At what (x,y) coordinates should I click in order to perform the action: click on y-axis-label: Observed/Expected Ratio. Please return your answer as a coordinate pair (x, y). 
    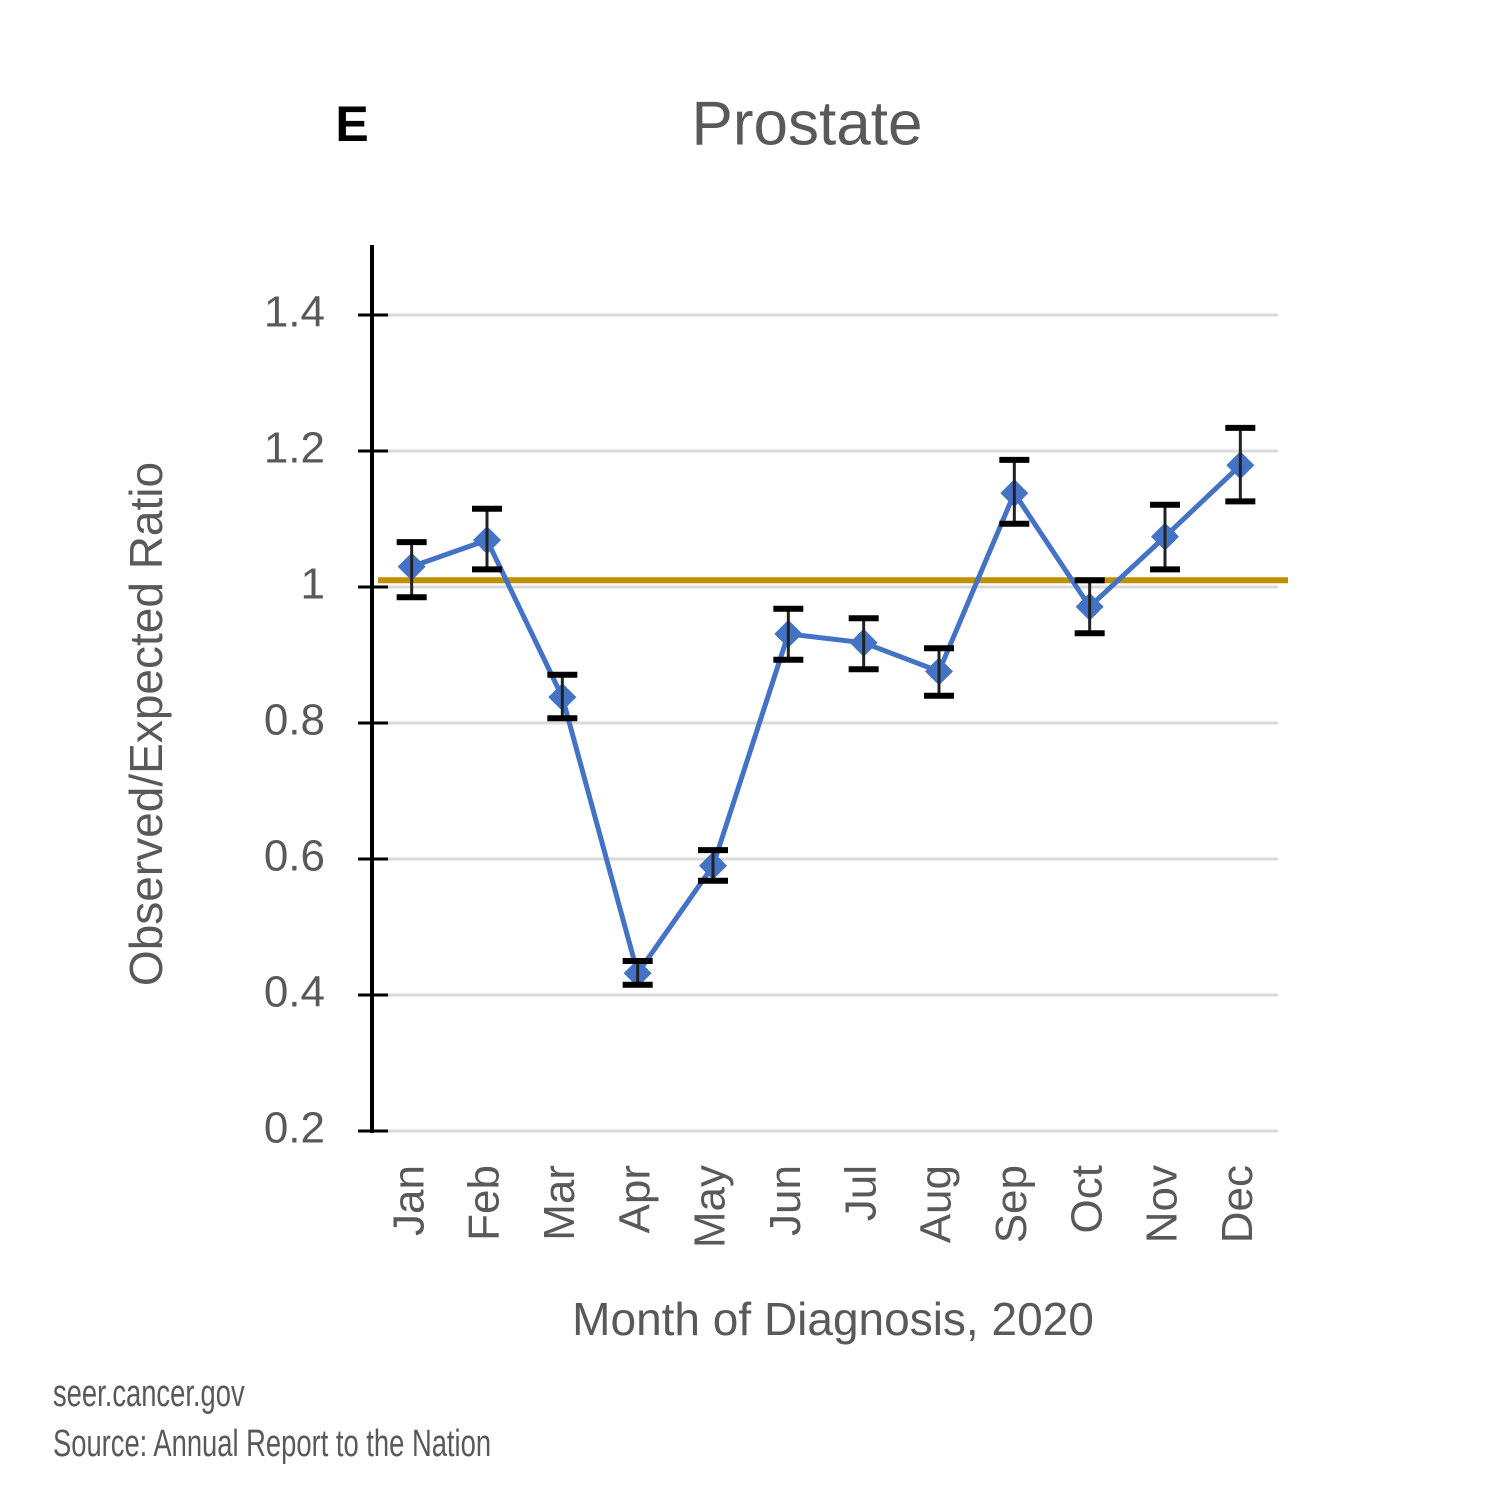
    Looking at the image, I should click on (146, 724).